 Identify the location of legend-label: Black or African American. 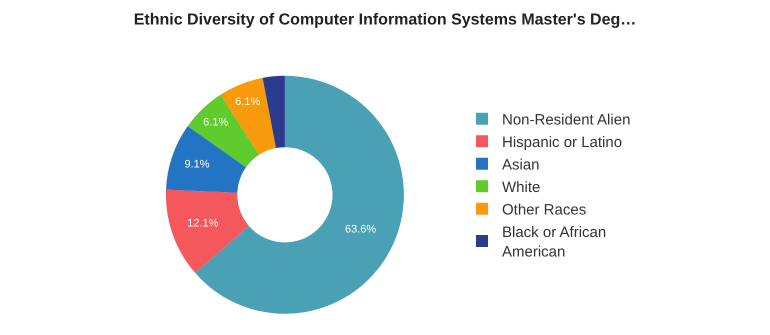
(554, 242).